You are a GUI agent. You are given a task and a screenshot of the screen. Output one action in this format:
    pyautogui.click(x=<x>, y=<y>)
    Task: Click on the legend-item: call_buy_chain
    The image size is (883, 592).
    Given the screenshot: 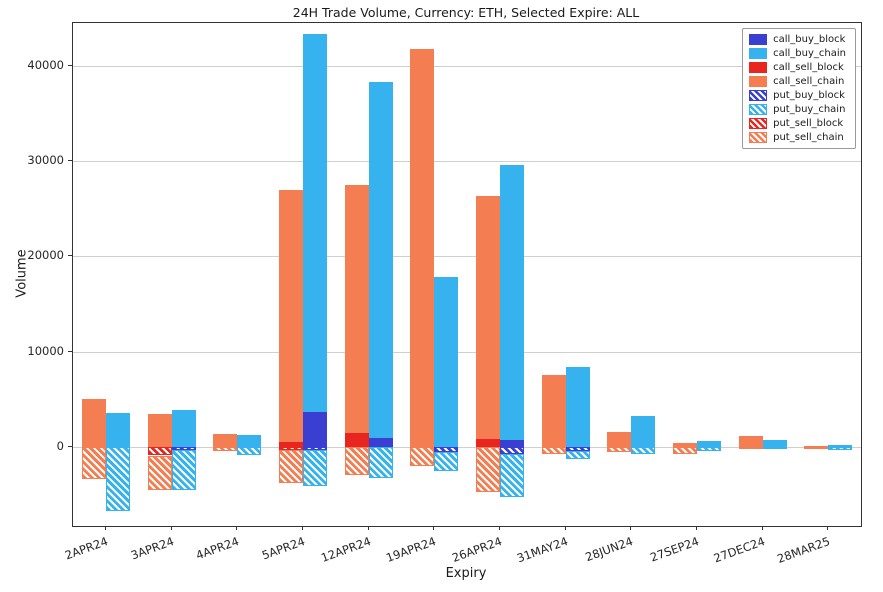 What is the action you would take?
    pyautogui.click(x=797, y=53)
    